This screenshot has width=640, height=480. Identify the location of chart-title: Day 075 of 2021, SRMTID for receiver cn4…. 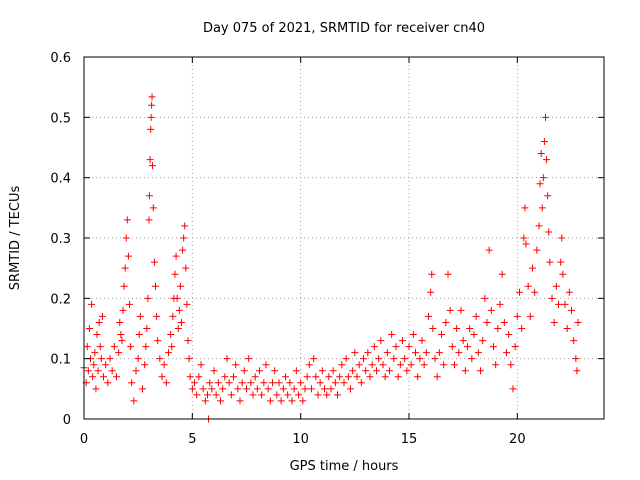
(344, 28).